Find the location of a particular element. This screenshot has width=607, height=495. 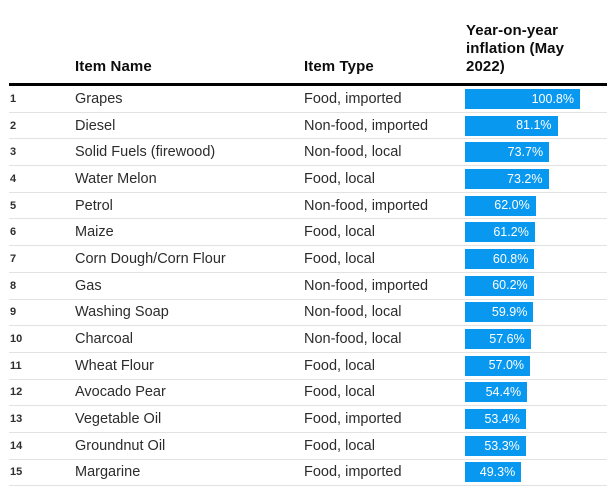

inflation-bar: 60.2% is located at coordinates (499, 285).